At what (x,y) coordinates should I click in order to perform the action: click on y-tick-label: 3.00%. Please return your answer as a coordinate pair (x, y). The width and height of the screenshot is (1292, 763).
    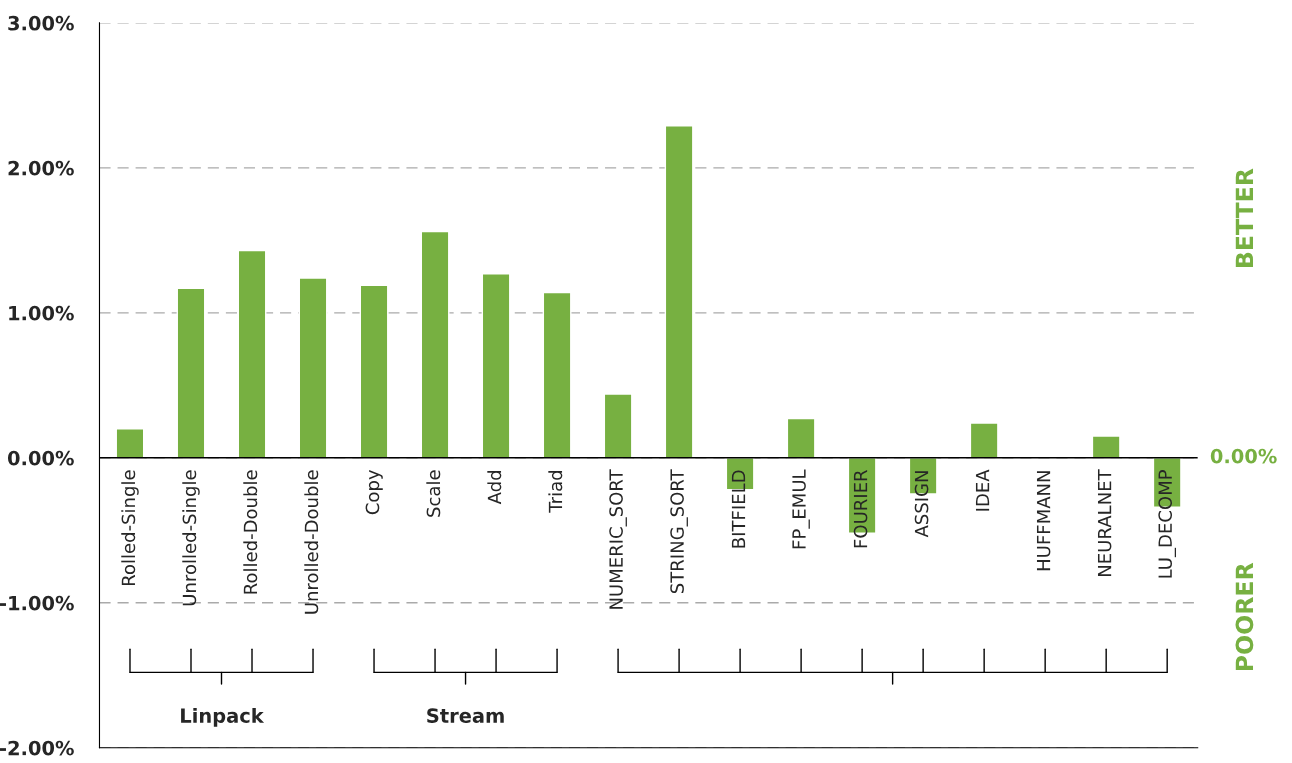
    Looking at the image, I should click on (41, 23).